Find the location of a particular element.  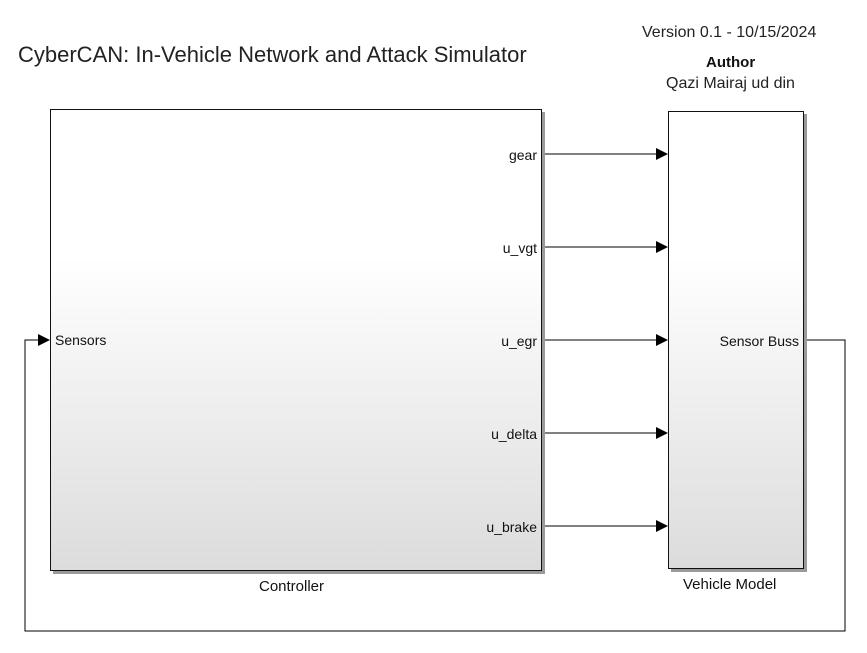

port-sensors: Sensors is located at coordinates (81, 340).